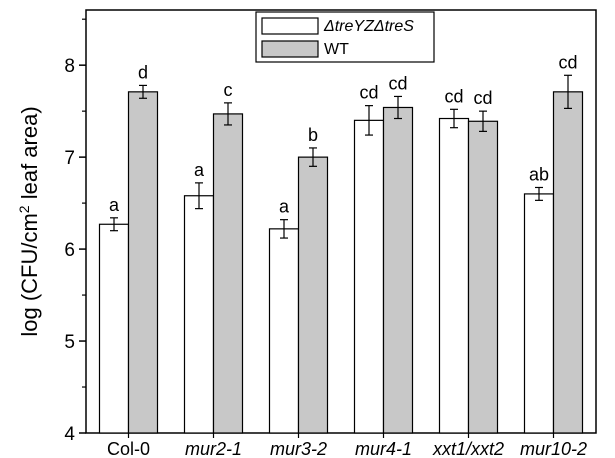 The height and width of the screenshot is (458, 615). Describe the element at coordinates (29, 155) in the screenshot. I see `y-axis-label-text: leaf area)` at that location.